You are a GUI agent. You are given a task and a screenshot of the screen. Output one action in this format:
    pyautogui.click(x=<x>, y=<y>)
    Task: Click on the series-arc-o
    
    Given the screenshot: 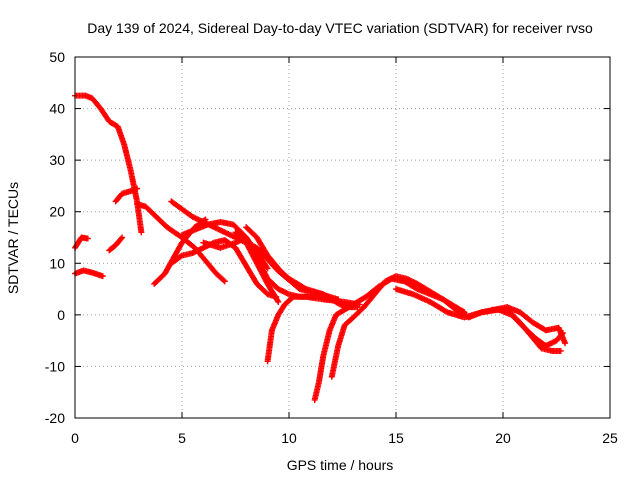 What is the action you would take?
    pyautogui.click(x=389, y=339)
    